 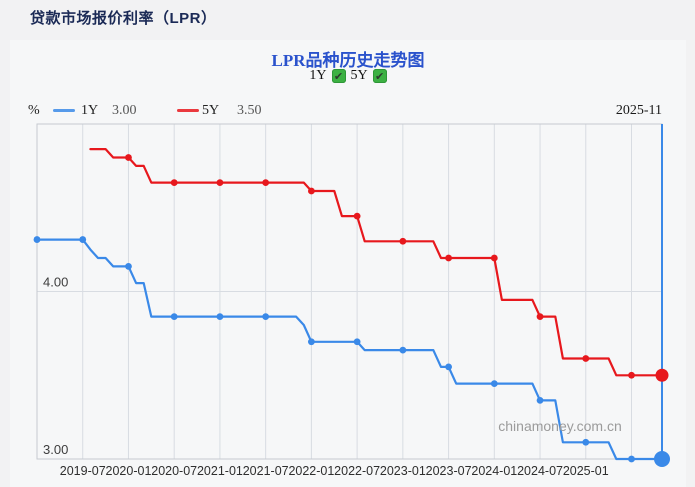 I want to click on legend-row: % 1Y 3.00 5Y 3.50 2025-11, so click(x=348, y=111).